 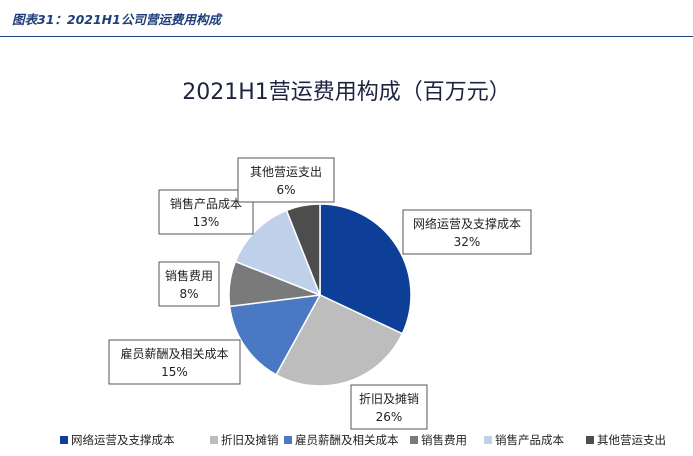 What do you see at coordinates (123, 440) in the screenshot?
I see `legend-label: 网络运营及支撑成本` at bounding box center [123, 440].